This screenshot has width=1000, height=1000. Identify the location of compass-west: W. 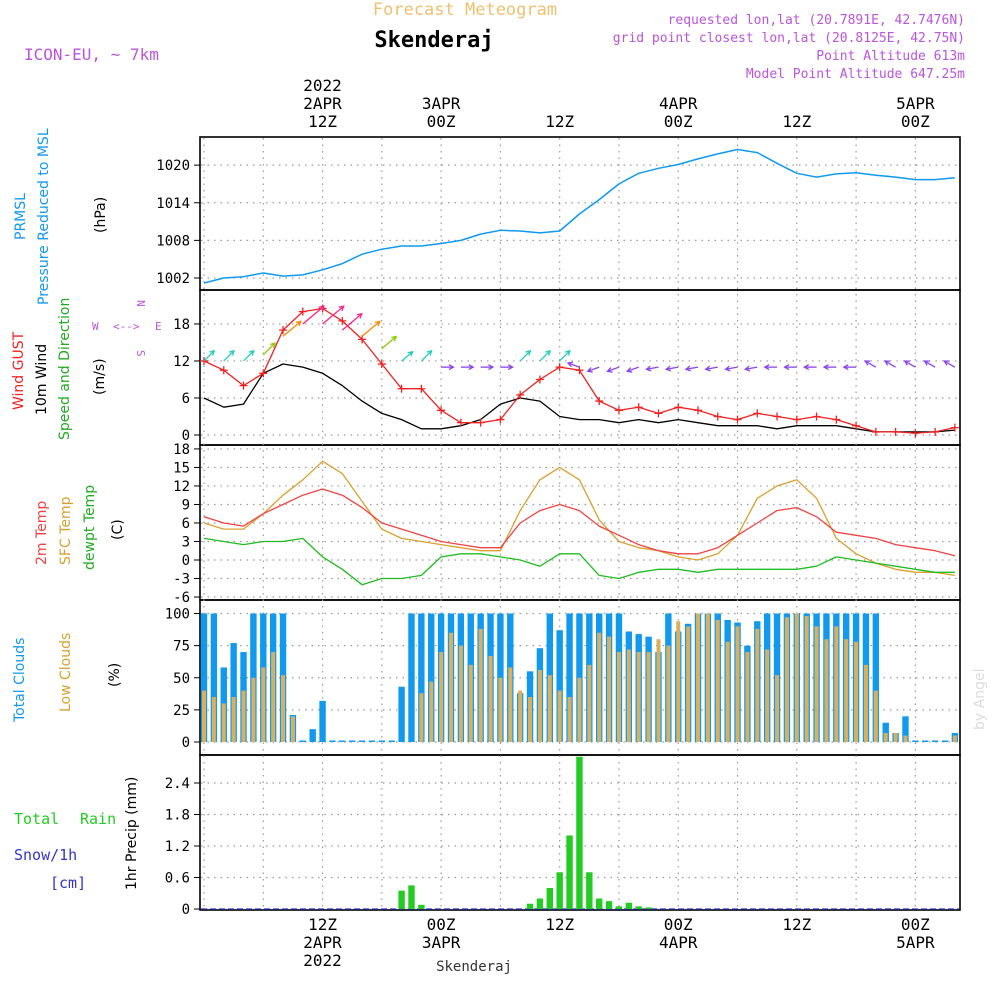
(95, 326).